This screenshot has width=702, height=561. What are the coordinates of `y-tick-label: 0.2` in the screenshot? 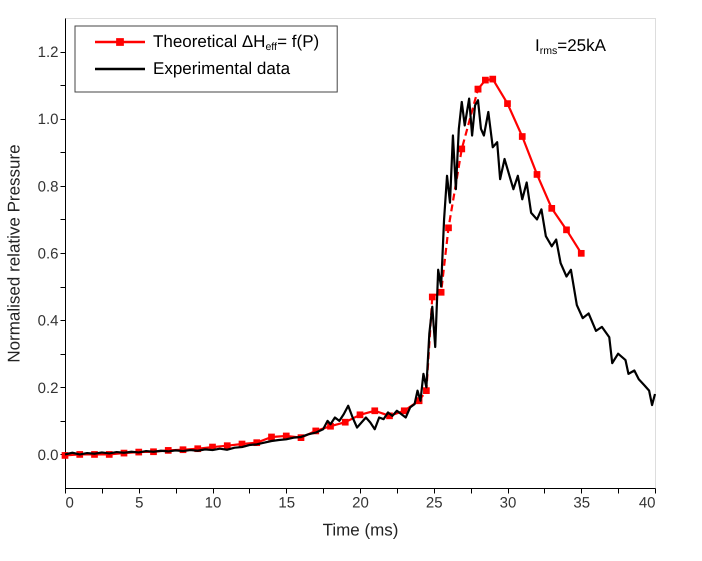 It's located at (48, 388).